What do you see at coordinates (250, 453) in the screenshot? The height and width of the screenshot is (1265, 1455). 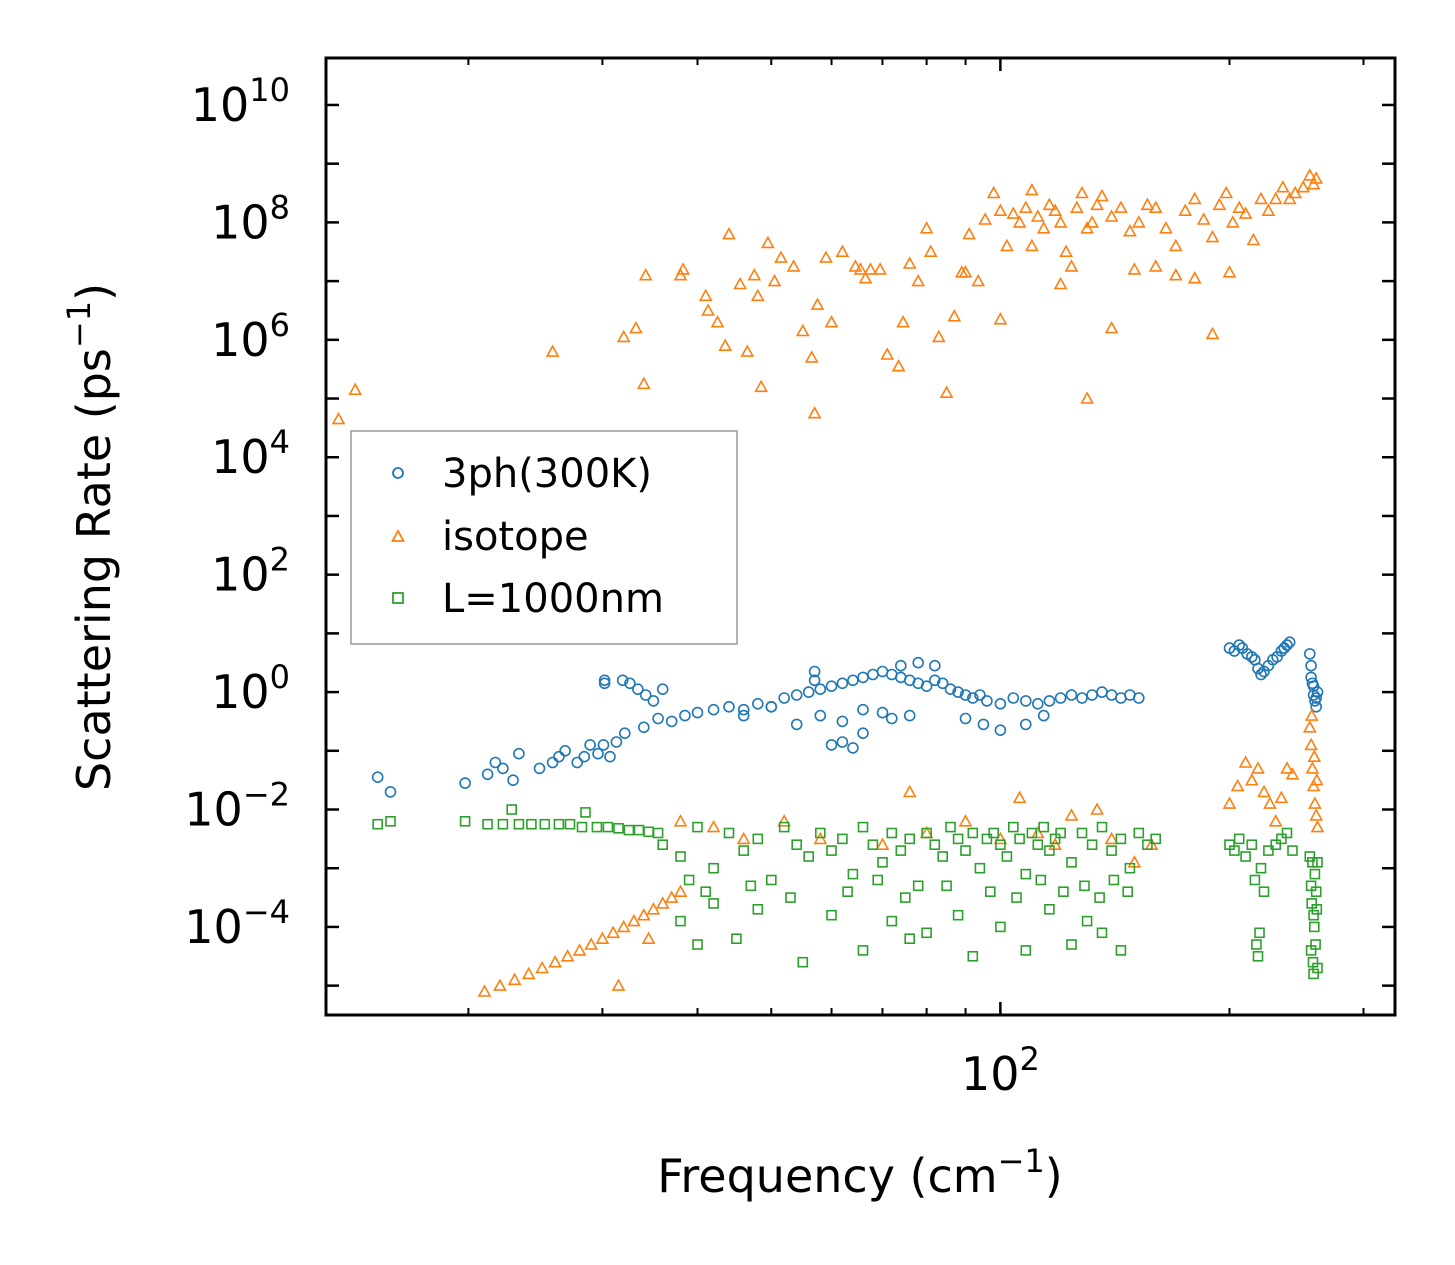 I see `y-tick-label: 104` at bounding box center [250, 453].